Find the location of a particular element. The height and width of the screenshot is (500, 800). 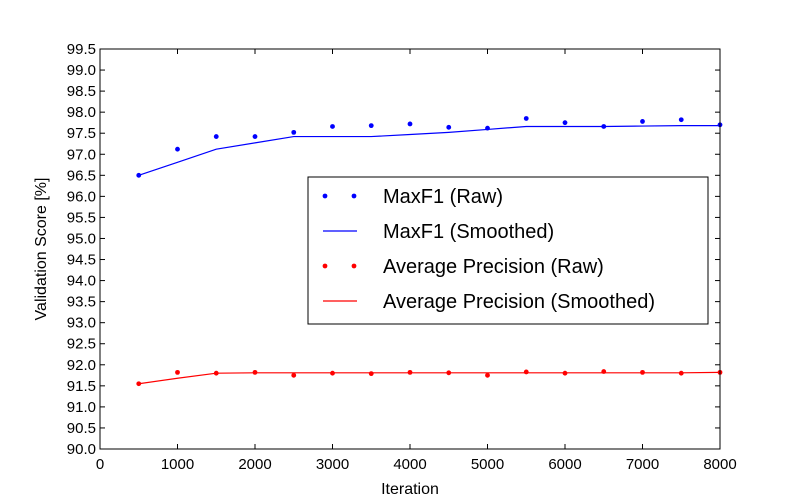

series-line-maxf1-smoothed is located at coordinates (429, 150).